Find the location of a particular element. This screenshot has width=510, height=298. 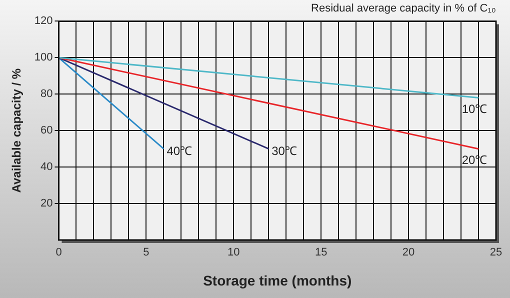

x-tick-label: 15 is located at coordinates (321, 252).